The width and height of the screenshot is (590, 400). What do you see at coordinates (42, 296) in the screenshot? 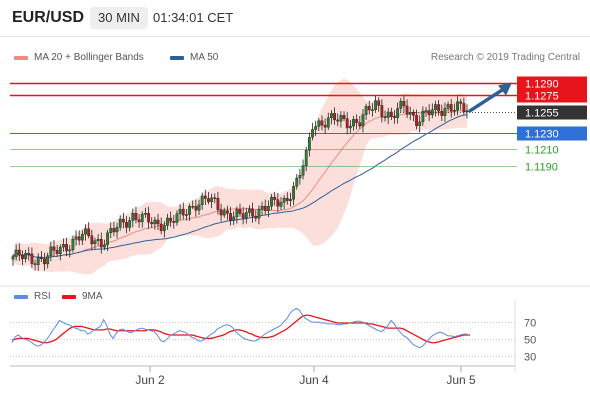
I see `legend-rsi-label: RSI` at bounding box center [42, 296].